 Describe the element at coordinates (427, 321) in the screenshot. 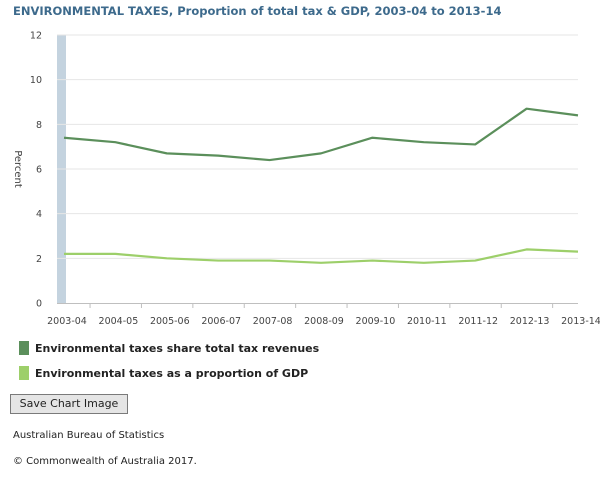

I see `x-tick-label: 2010-11` at that location.